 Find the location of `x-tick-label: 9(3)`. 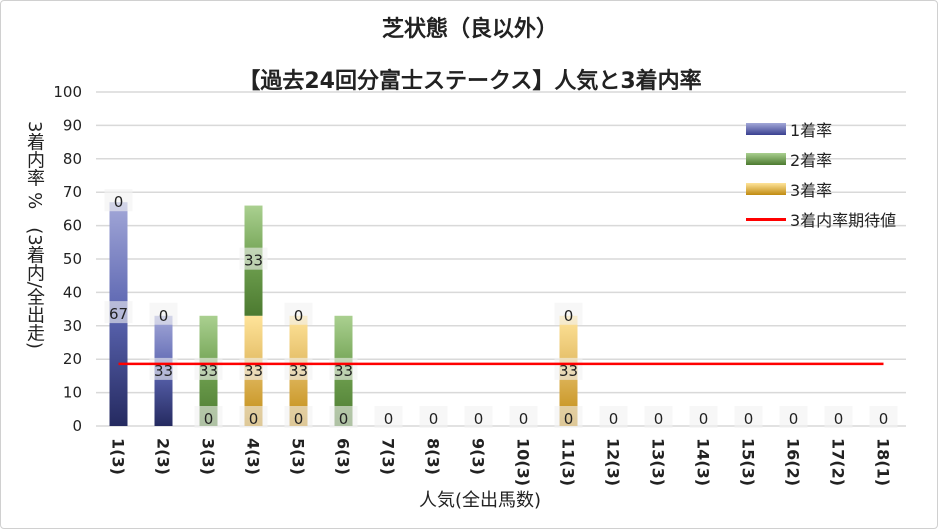

x-tick-label: 9(3) is located at coordinates (478, 456).